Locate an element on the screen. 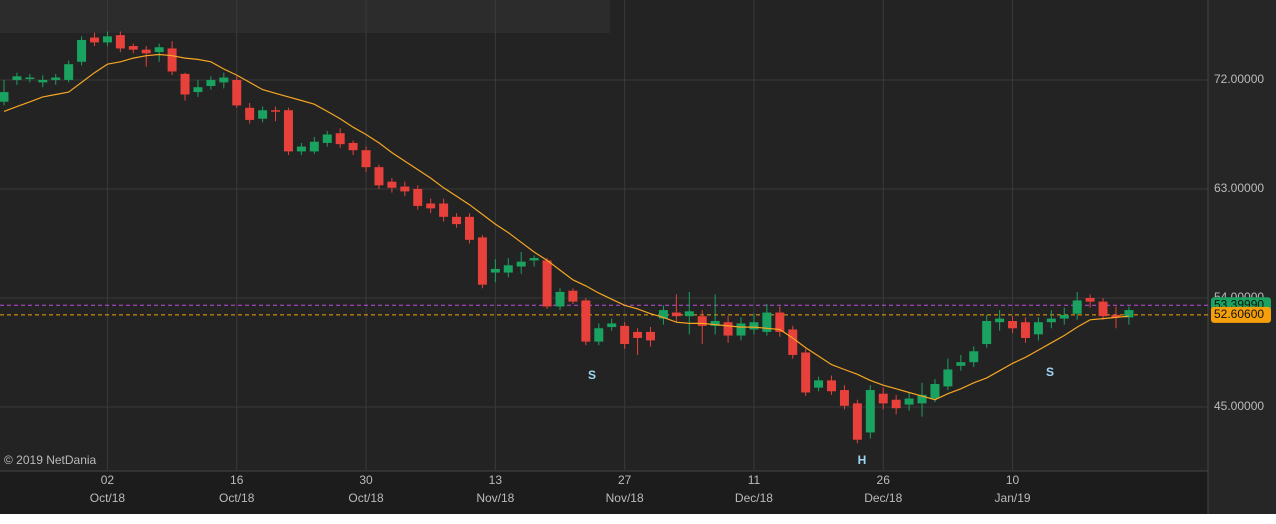 The image size is (1276, 524). pattern-label: H is located at coordinates (862, 460).